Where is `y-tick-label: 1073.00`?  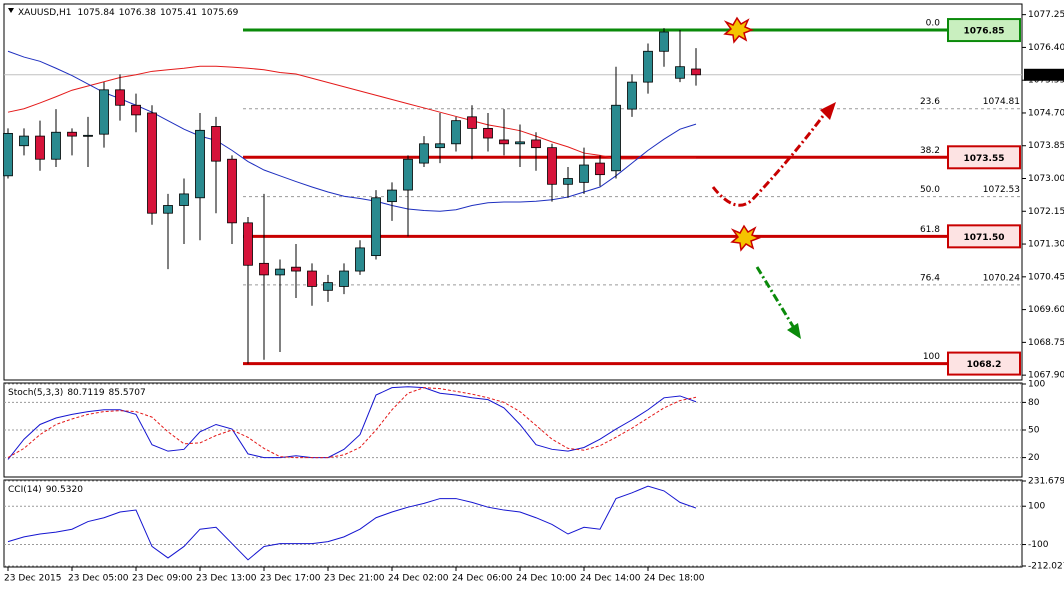 y-tick-label: 1073.00 is located at coordinates (1046, 179).